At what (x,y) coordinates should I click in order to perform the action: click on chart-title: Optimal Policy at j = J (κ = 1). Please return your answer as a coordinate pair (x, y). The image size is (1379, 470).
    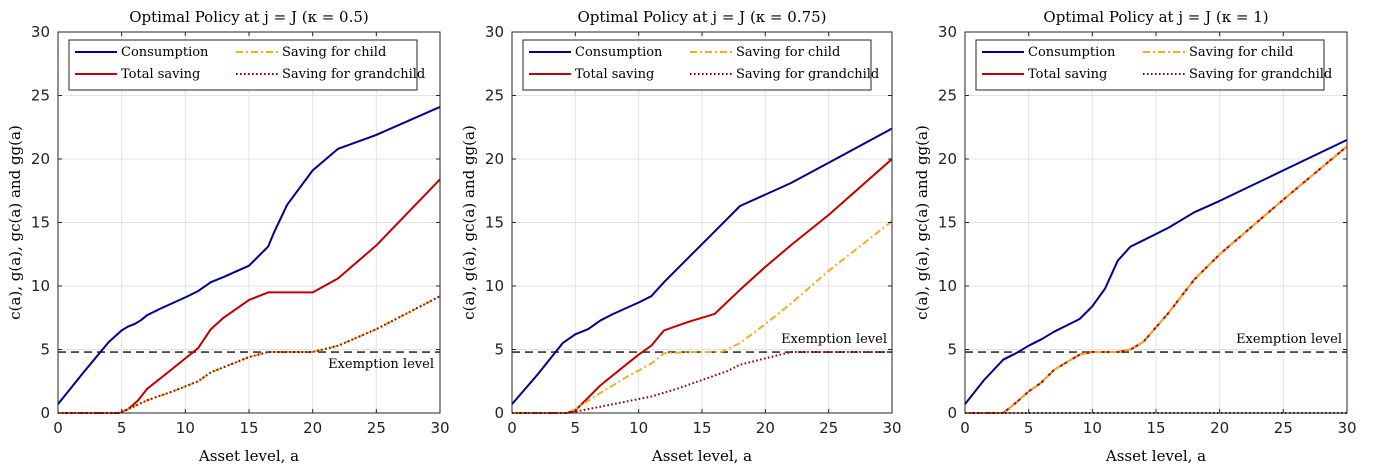
    Looking at the image, I should click on (1155, 17).